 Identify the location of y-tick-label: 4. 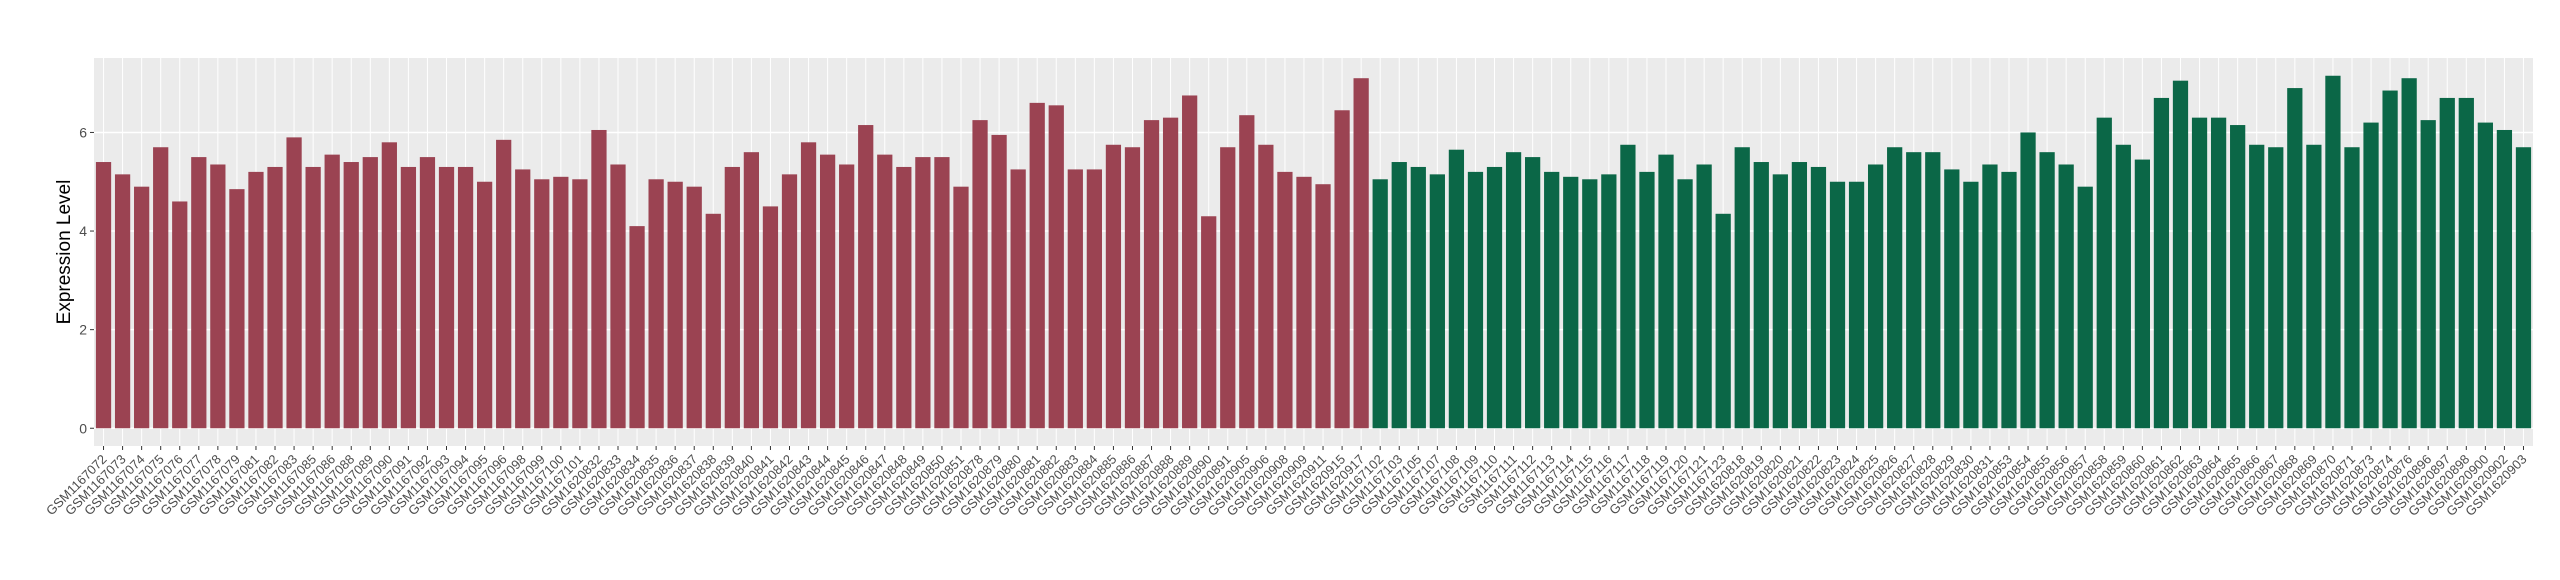
(83, 231).